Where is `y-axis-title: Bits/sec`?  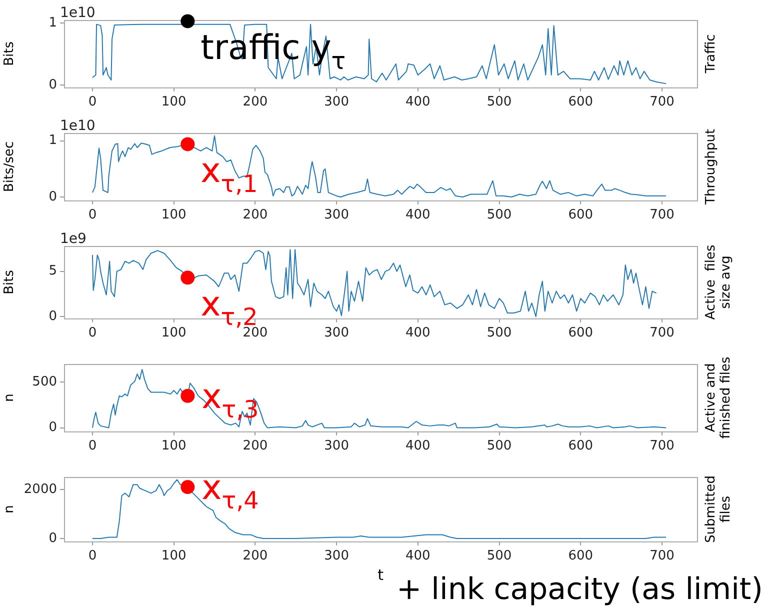 y-axis-title: Bits/sec is located at coordinates (10, 166).